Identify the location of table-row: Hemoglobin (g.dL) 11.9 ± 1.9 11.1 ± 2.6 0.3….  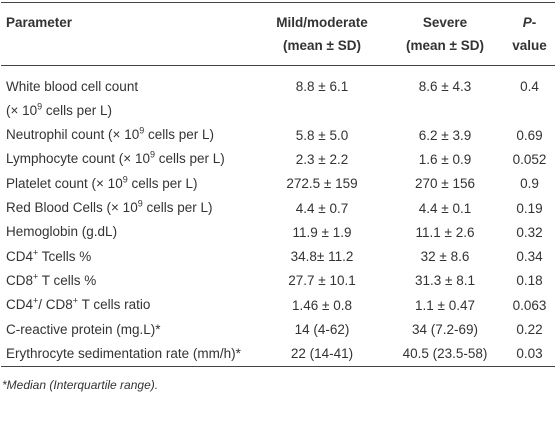
(278, 232).